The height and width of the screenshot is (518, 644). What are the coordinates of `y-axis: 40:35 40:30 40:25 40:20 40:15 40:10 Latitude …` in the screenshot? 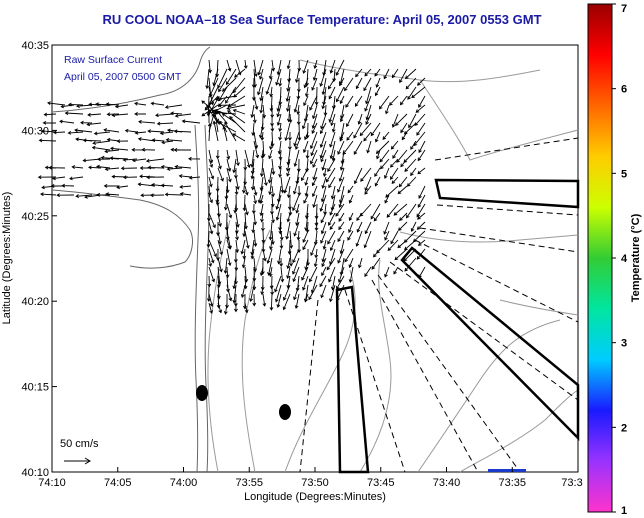 It's located at (29, 259).